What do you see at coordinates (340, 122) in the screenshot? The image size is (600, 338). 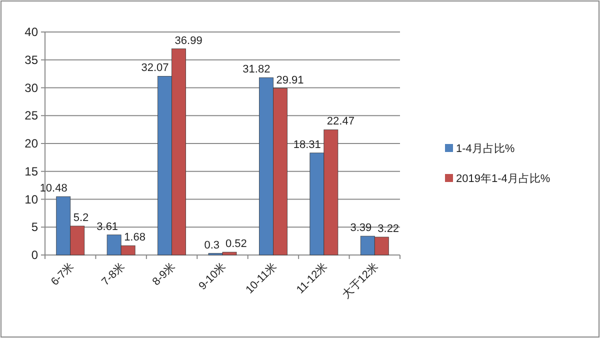 I see `data-label: 22.47` at bounding box center [340, 122].